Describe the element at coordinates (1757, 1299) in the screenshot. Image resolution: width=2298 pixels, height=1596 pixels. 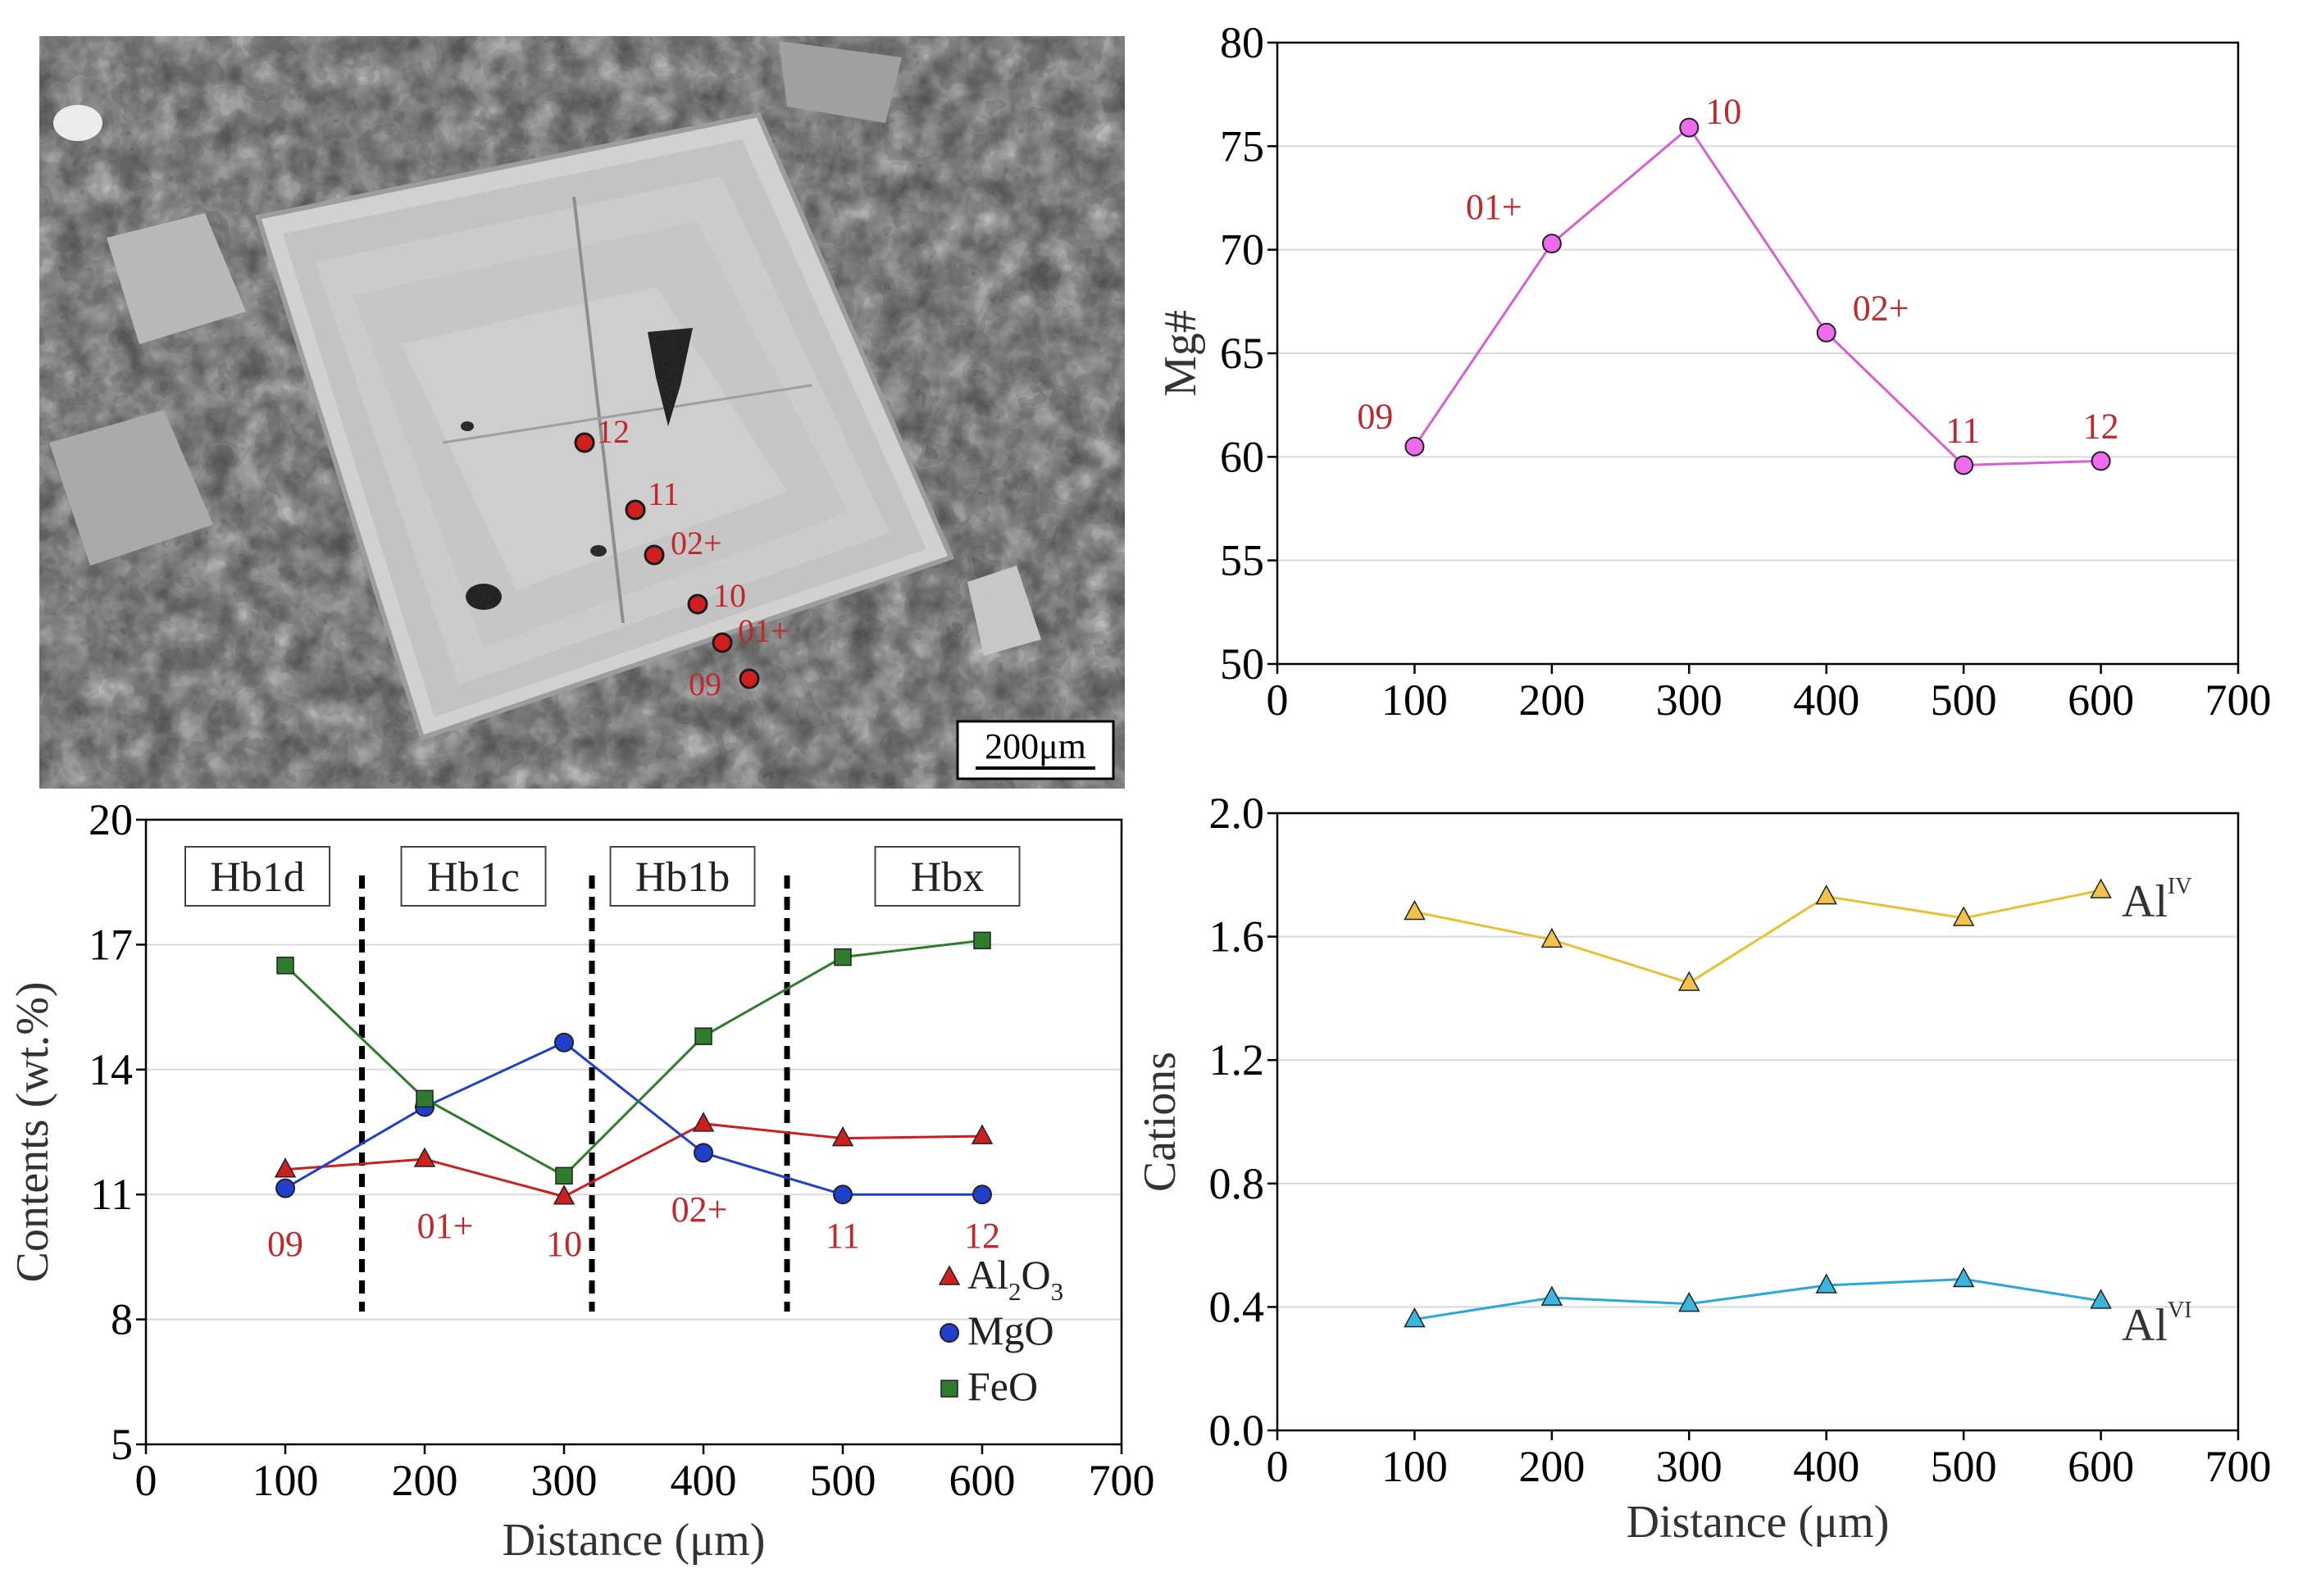
I see `alvi-series-line` at that location.